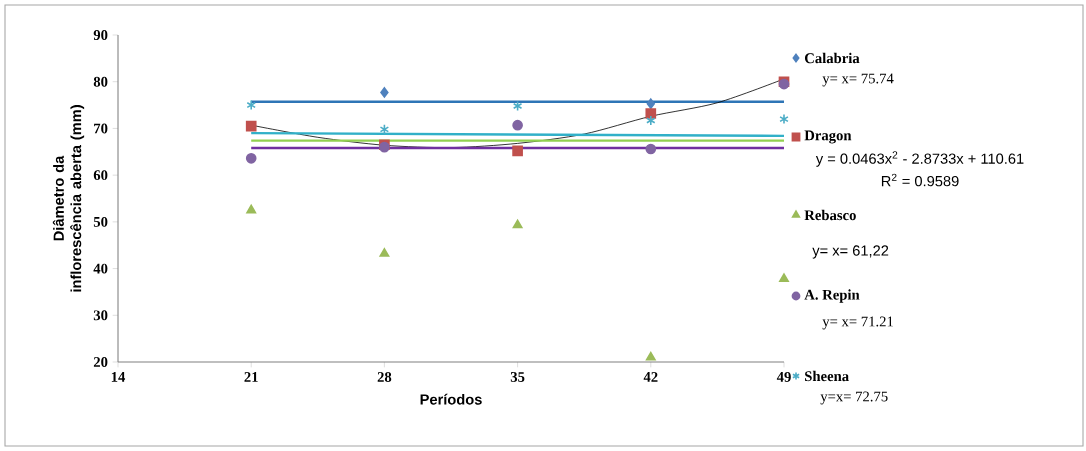 Image resolution: width=1086 pixels, height=451 pixels. Describe the element at coordinates (828, 137) in the screenshot. I see `legend-label: Dragon` at that location.